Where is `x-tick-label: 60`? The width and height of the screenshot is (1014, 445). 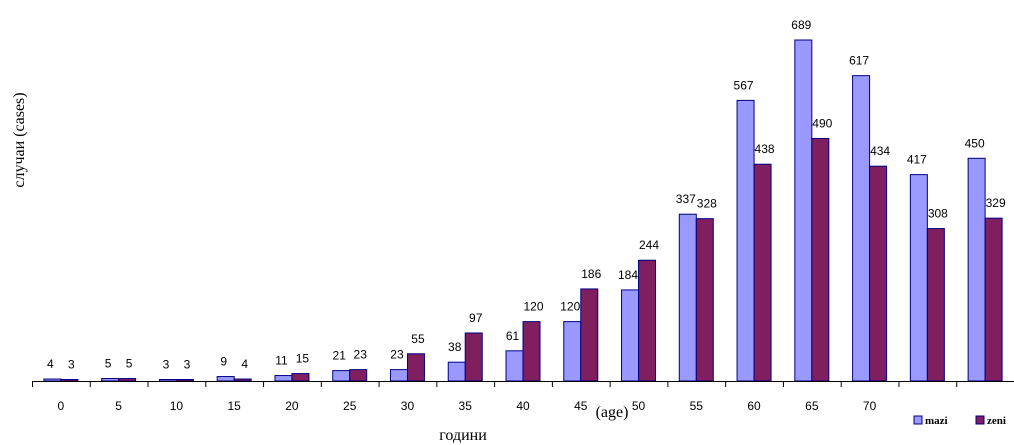
x-tick-label: 60 is located at coordinates (754, 406).